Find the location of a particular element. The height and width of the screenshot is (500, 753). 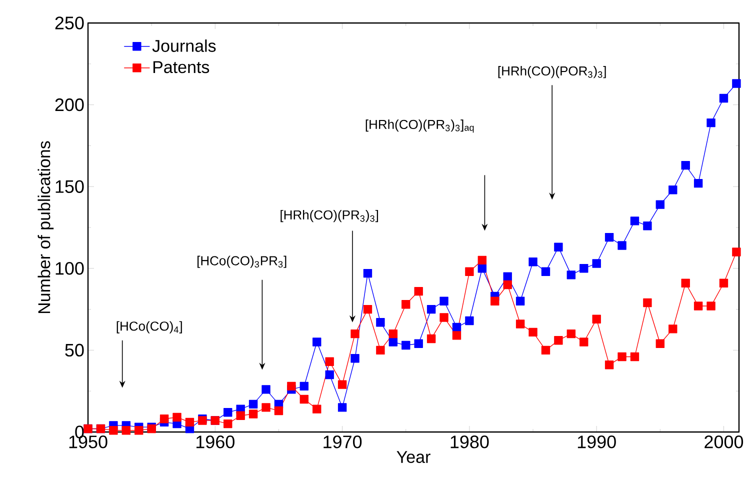

y-axis-title: Number of publications is located at coordinates (46, 227).